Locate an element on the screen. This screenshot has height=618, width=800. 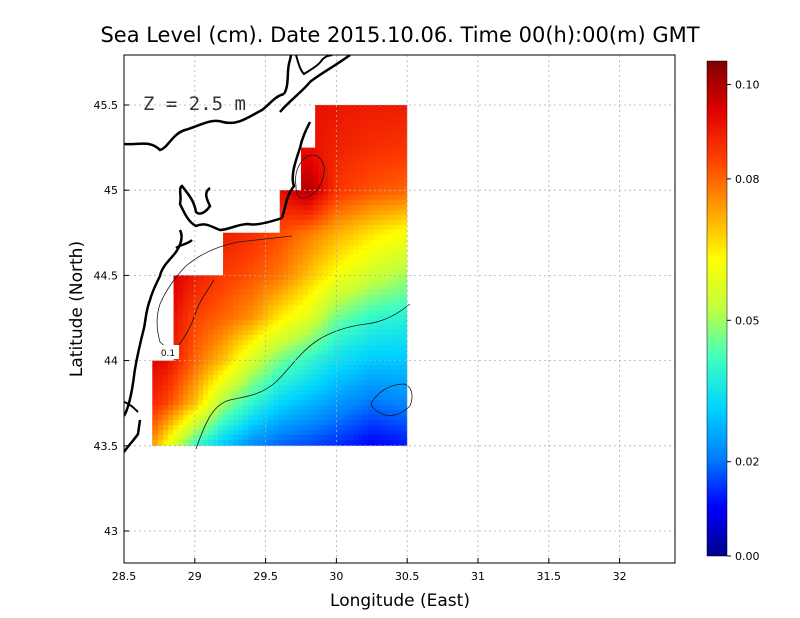
x-axis-label: Longitude (East) is located at coordinates (400, 601).